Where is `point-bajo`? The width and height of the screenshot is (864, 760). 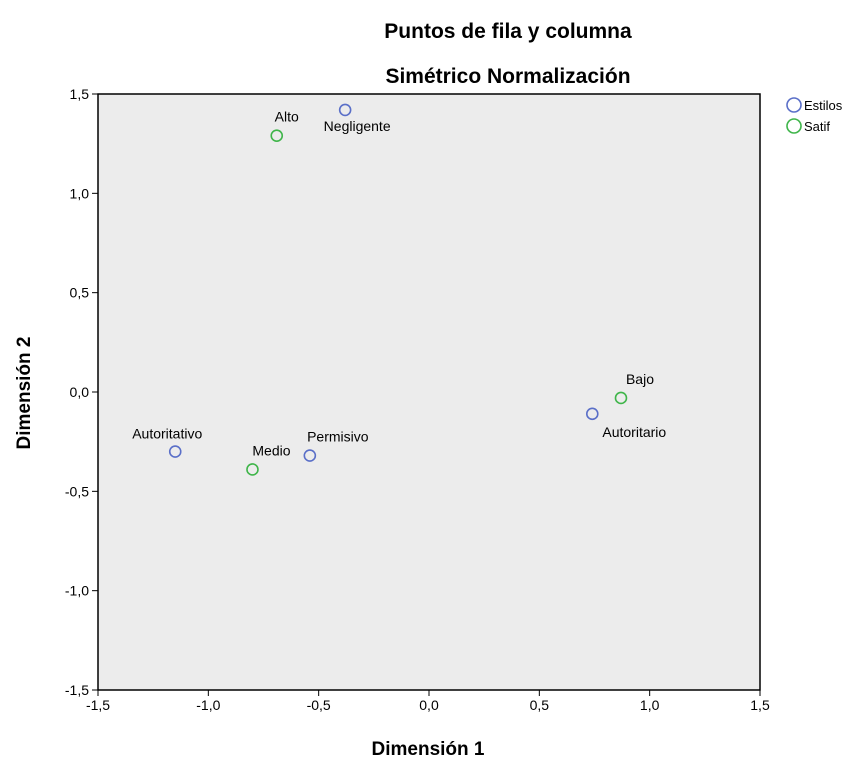
point-bajo is located at coordinates (621, 398).